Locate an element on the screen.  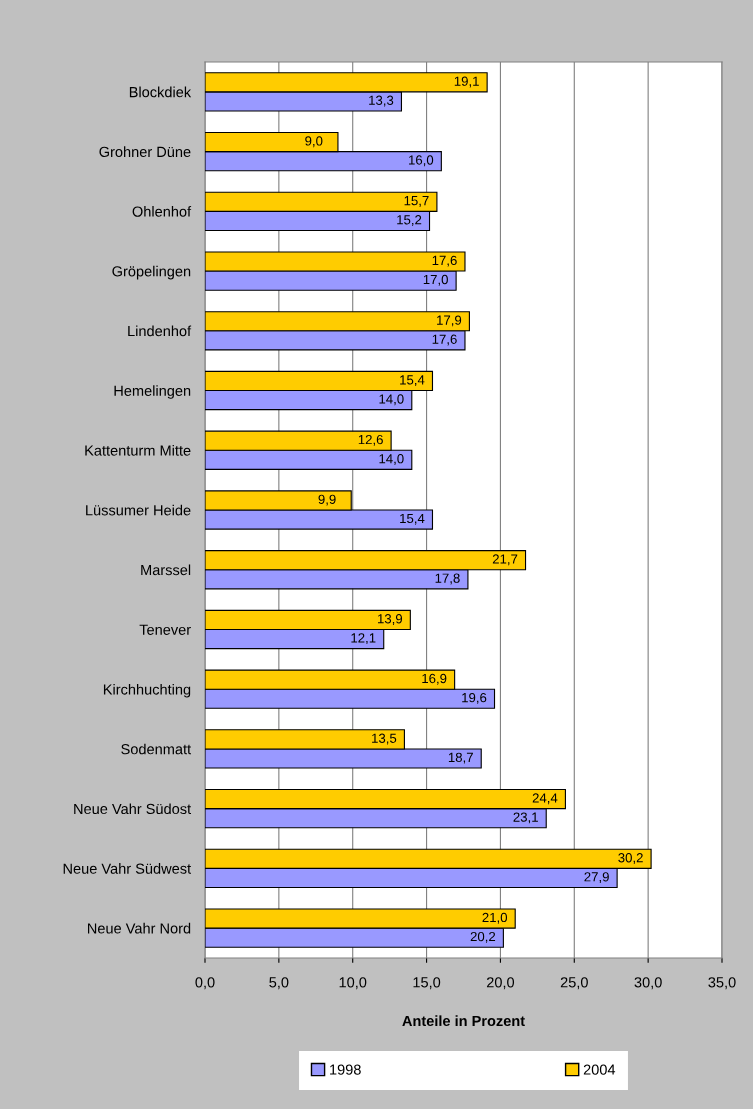
legend-label: 1998 is located at coordinates (345, 1069).